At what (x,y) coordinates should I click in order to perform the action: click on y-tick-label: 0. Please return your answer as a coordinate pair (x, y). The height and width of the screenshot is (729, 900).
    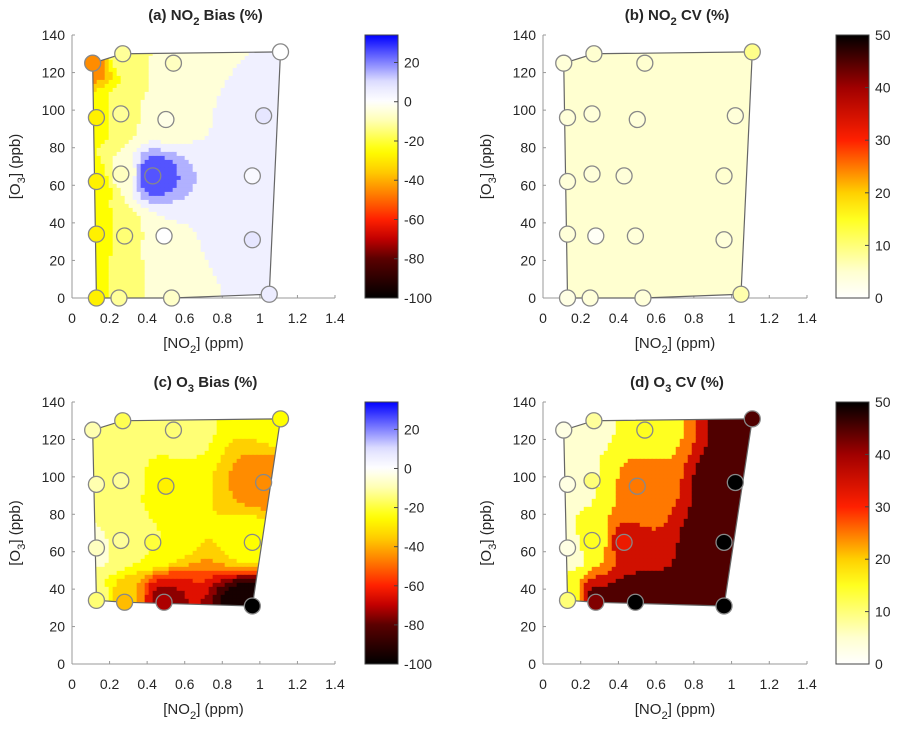
    Looking at the image, I should click on (532, 298).